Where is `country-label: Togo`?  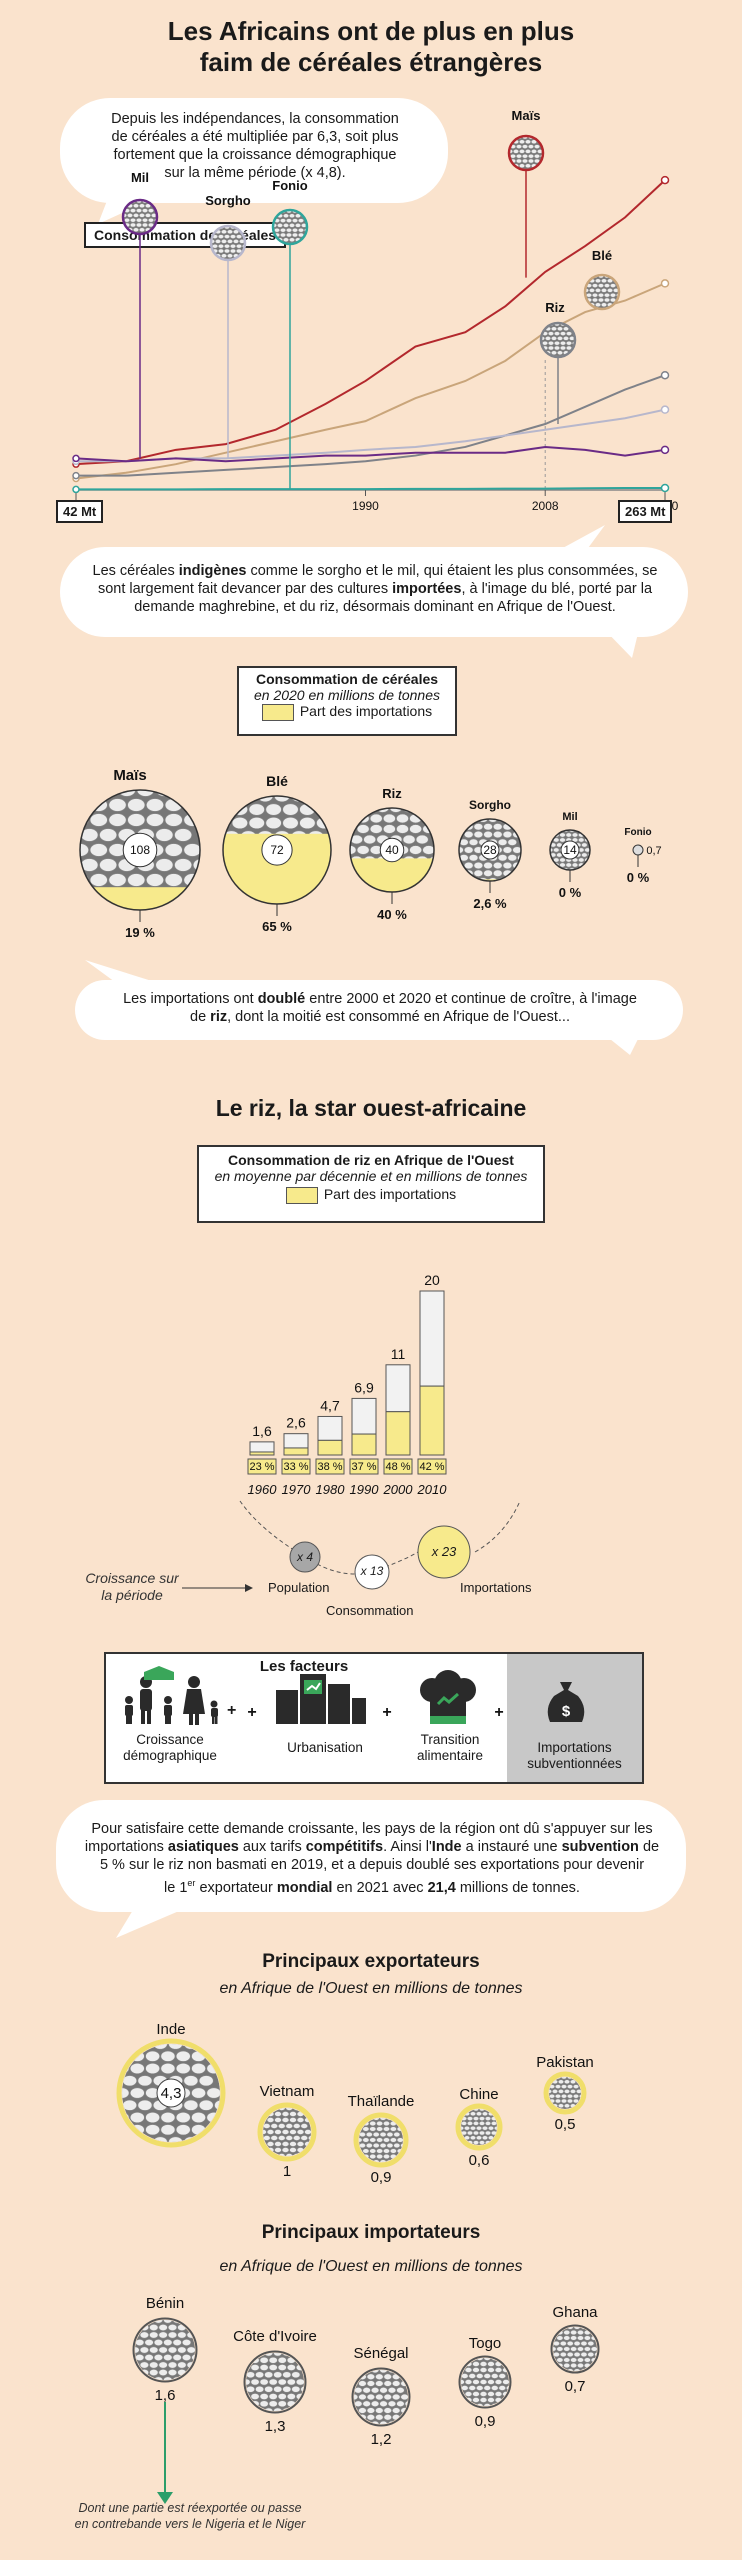 country-label: Togo is located at coordinates (485, 2343).